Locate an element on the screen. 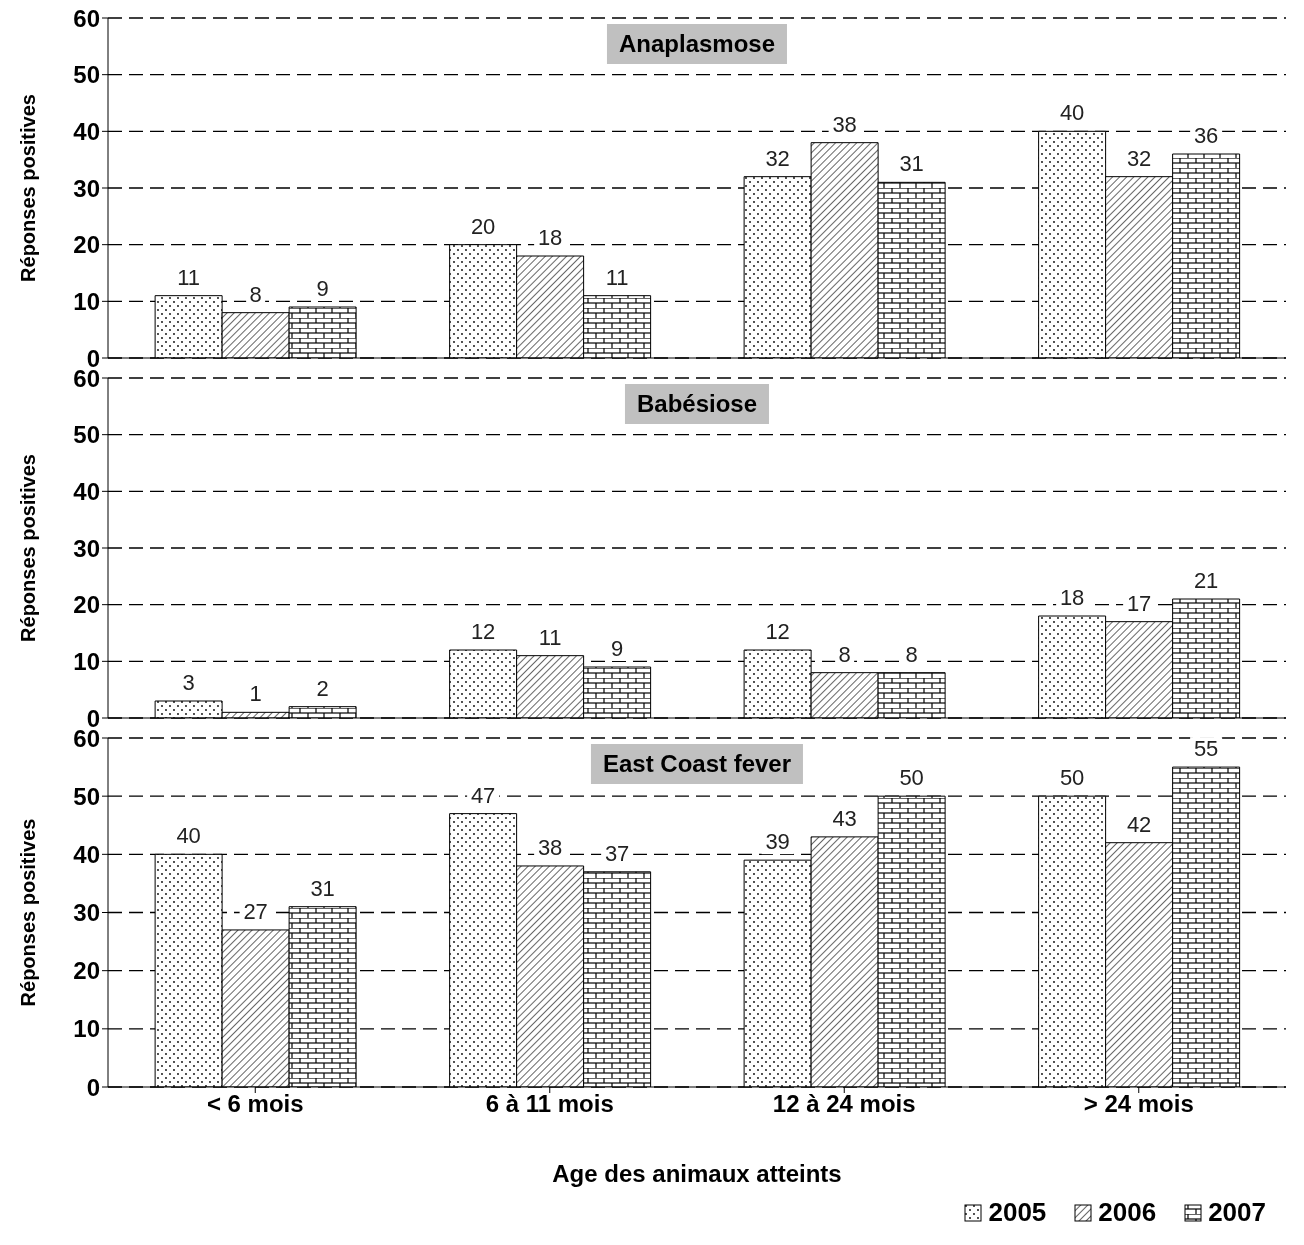 The image size is (1304, 1245). text: Anaplasmose is located at coordinates (697, 44).